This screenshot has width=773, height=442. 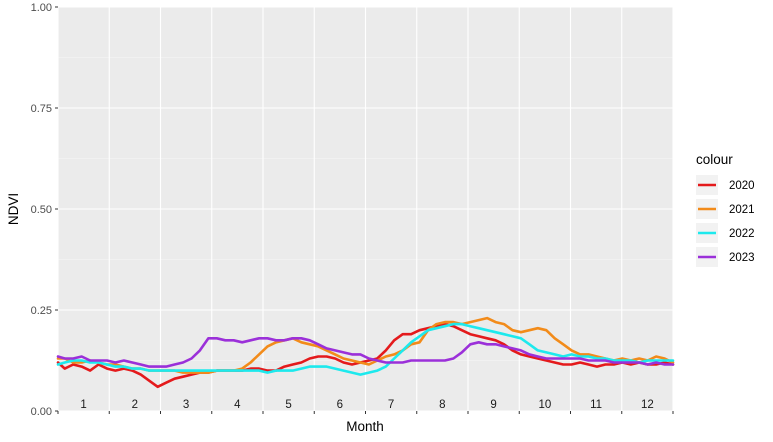 What do you see at coordinates (340, 405) in the screenshot?
I see `month-label: 6` at bounding box center [340, 405].